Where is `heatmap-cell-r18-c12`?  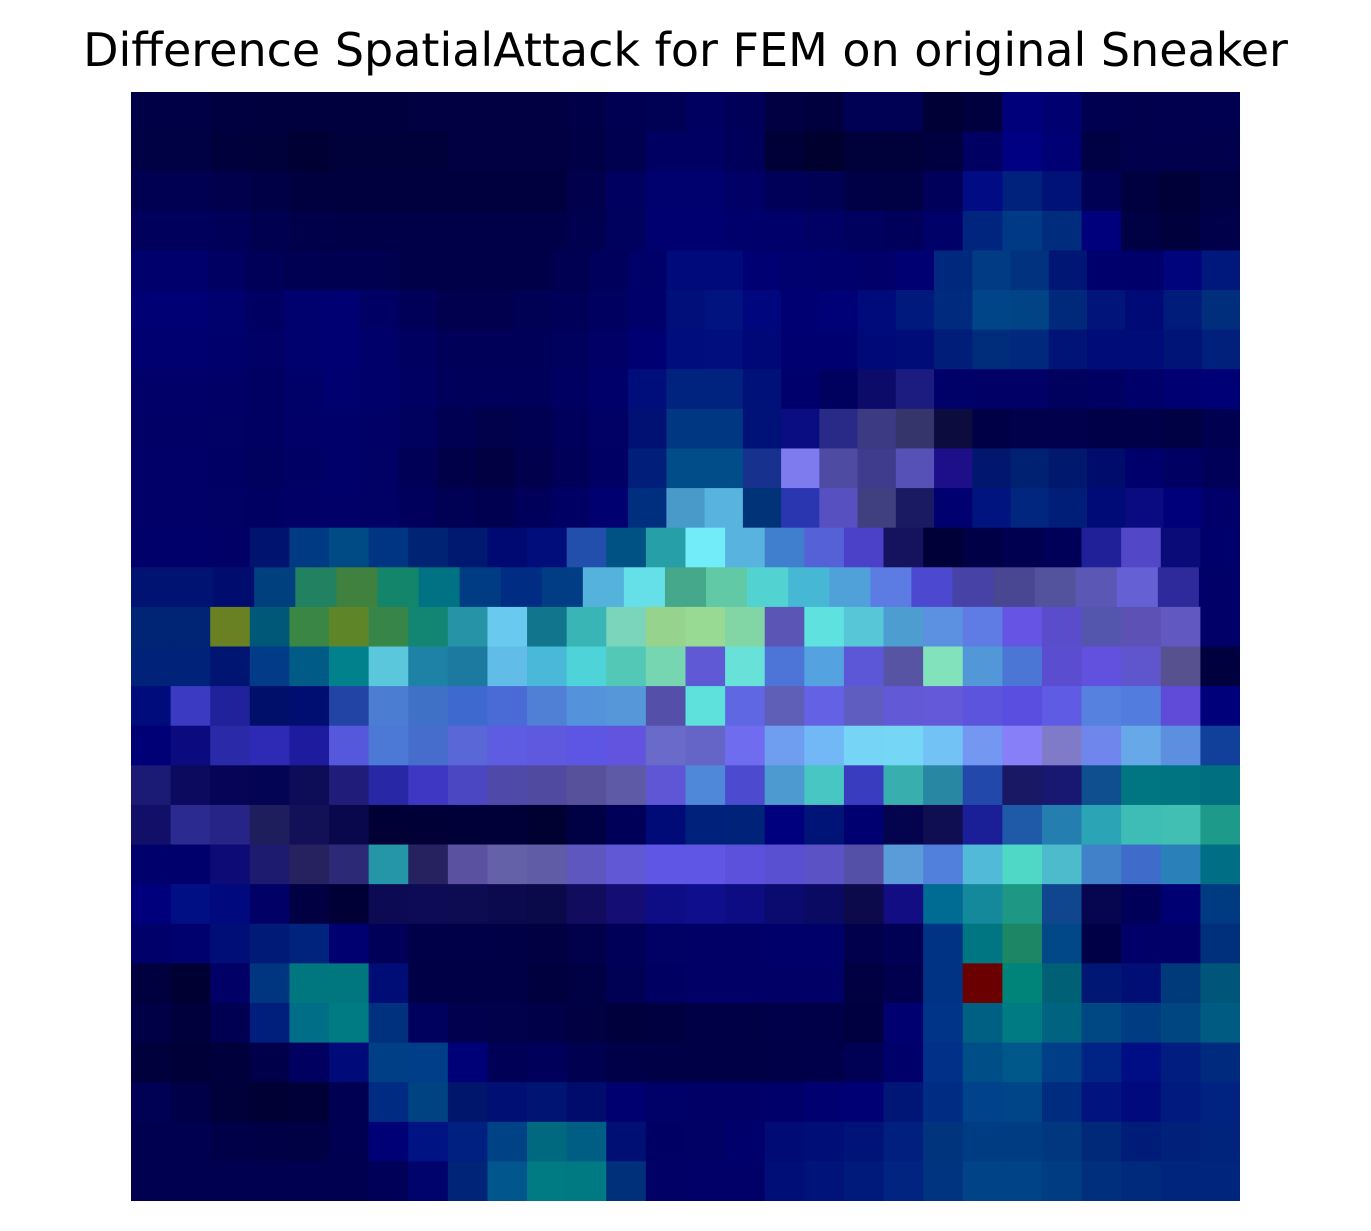
heatmap-cell-r18-c12 is located at coordinates (626, 825).